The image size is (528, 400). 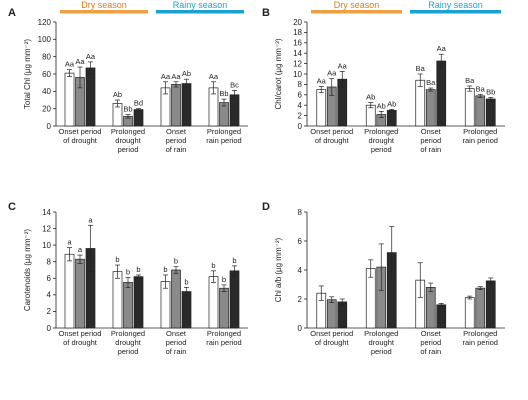 What do you see at coordinates (27, 270) in the screenshot?
I see `y-axis-title: Carotenoids (µg mm⁻²)` at bounding box center [27, 270].